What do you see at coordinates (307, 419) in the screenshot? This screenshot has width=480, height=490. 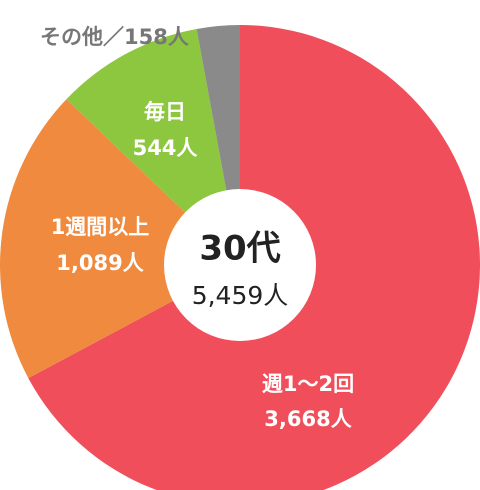 I see `value-label: 3,668人` at bounding box center [307, 419].